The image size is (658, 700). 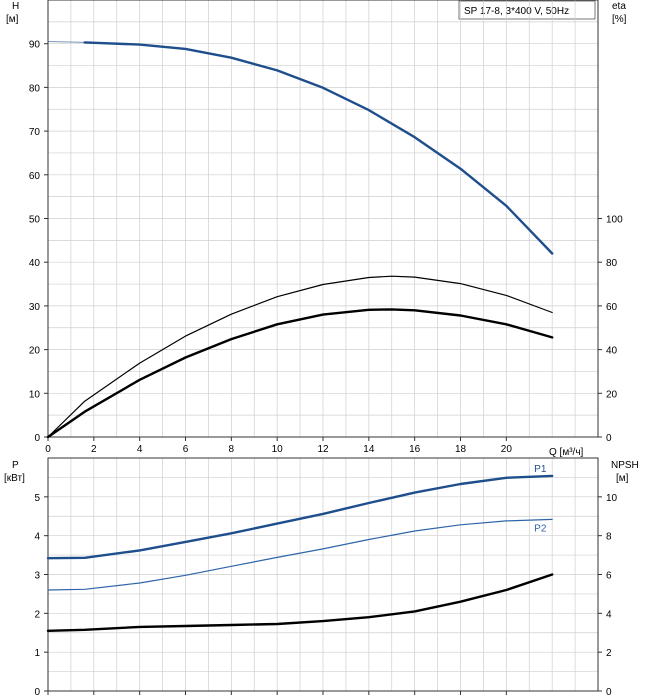 What do you see at coordinates (15, 6) in the screenshot?
I see `h-axis-name: H` at bounding box center [15, 6].